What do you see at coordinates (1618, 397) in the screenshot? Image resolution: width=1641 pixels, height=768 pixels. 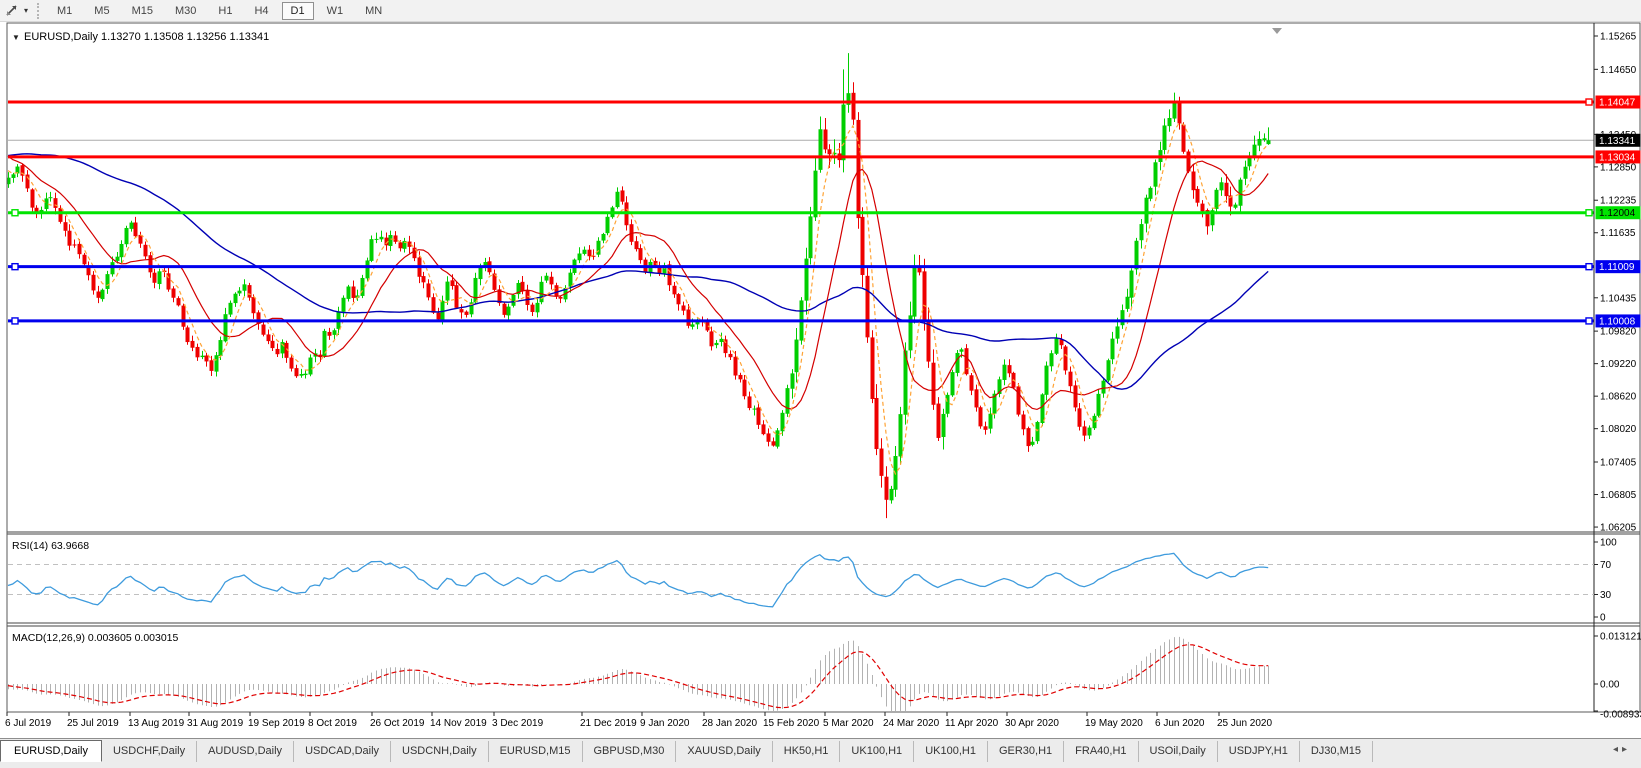 I see `svg-text: 1.08620` at bounding box center [1618, 397].